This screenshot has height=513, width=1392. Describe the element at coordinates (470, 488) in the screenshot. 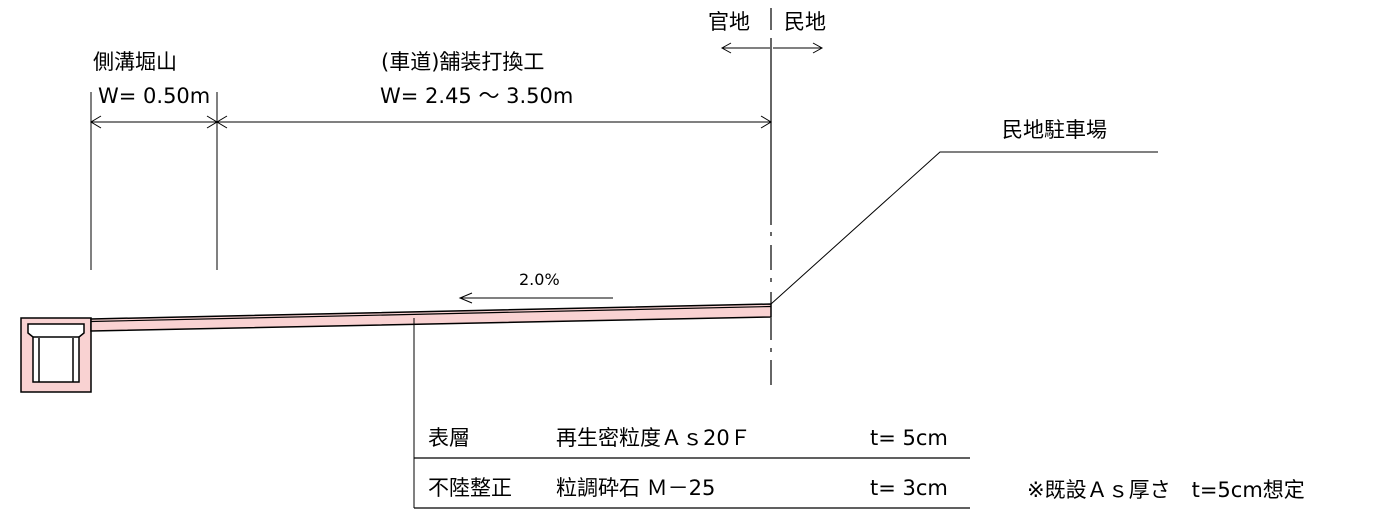

I see `layer-name: 不陸整正` at that location.